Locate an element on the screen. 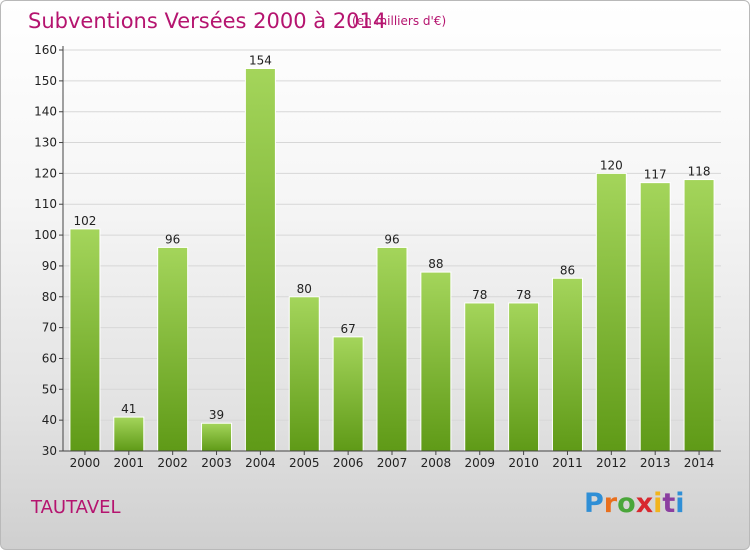 This screenshot has width=750, height=550. y-tick-label: 150 is located at coordinates (45, 81).